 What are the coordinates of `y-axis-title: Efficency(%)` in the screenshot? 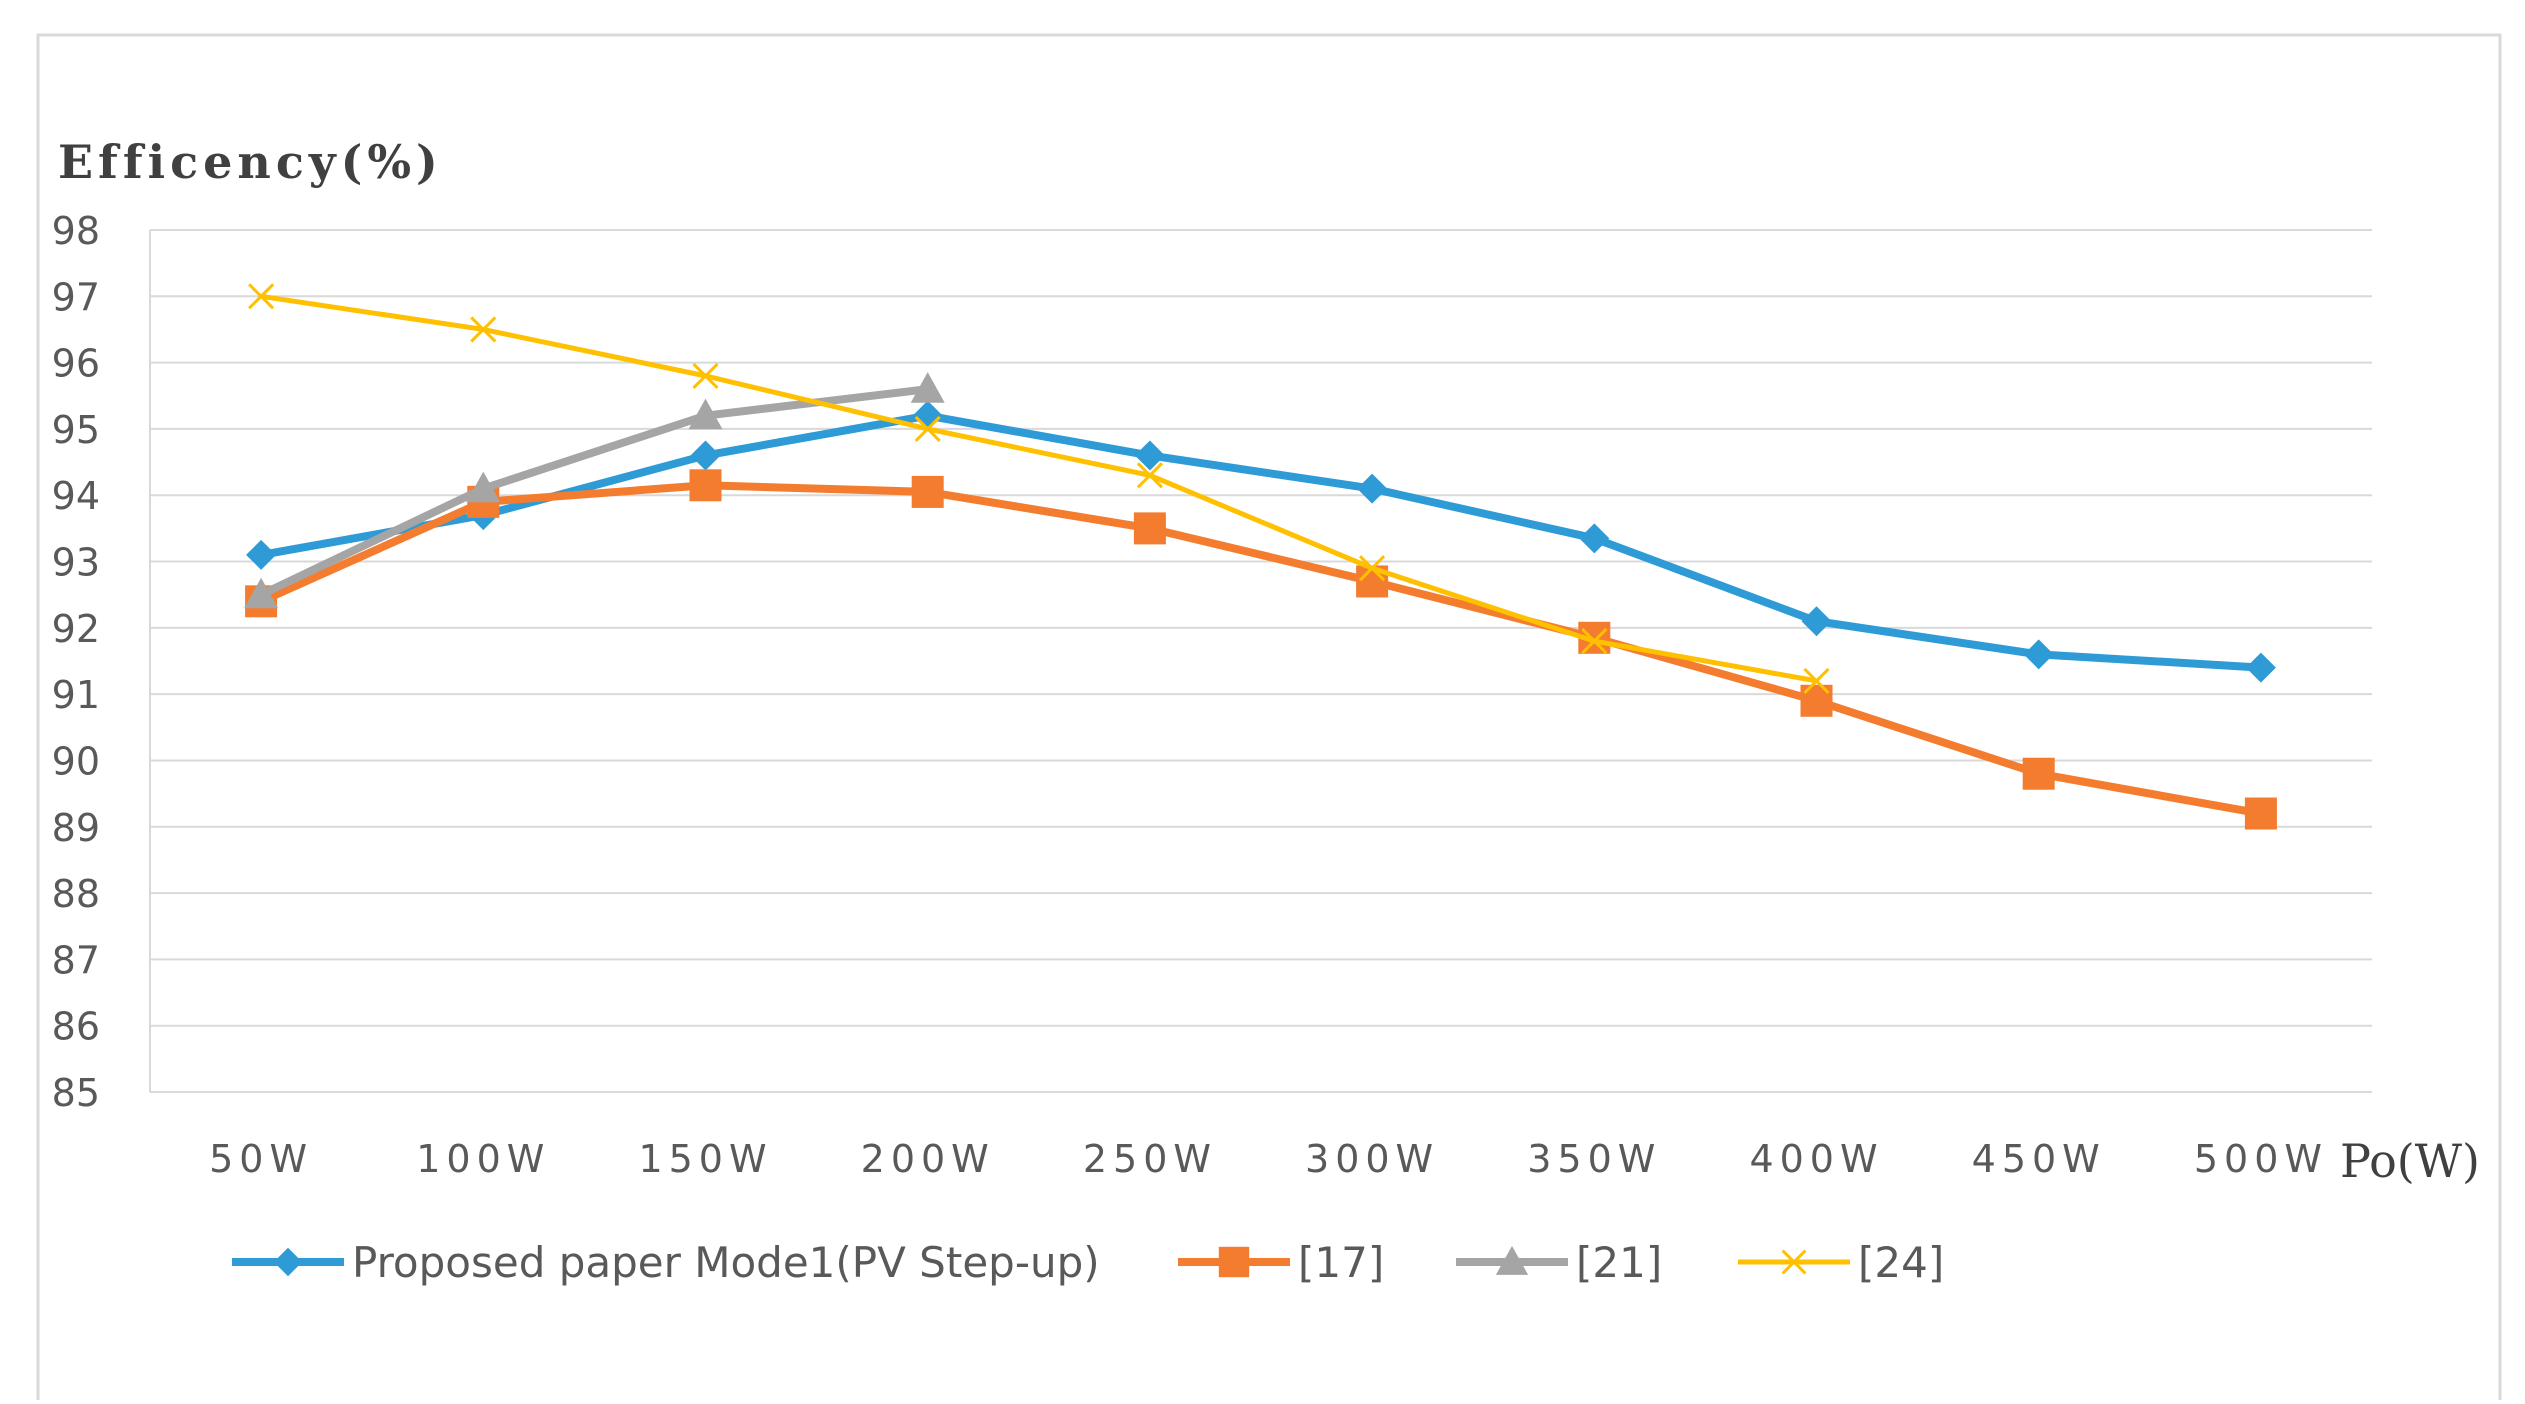 It's located at (250, 162).